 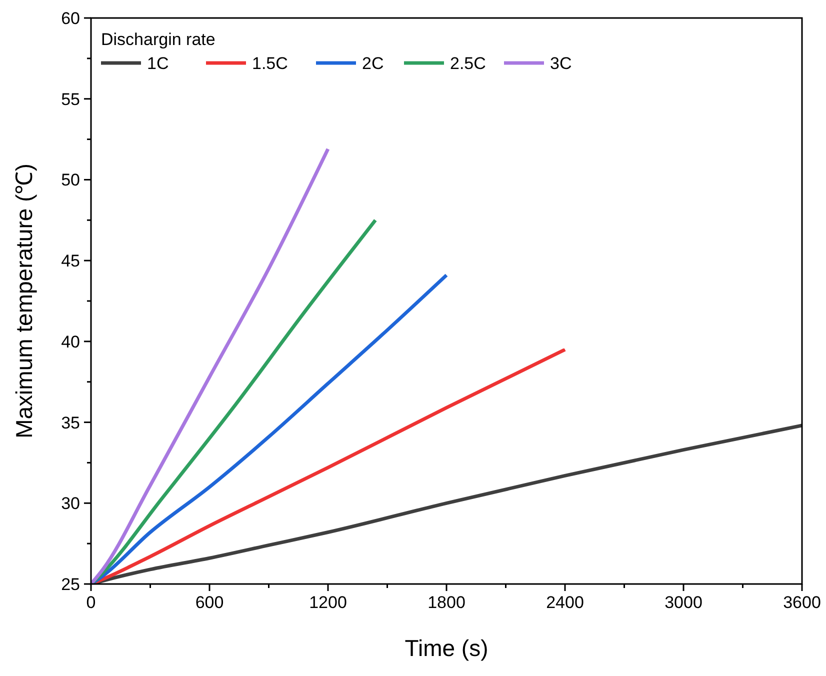 What do you see at coordinates (70, 584) in the screenshot?
I see `y-tick-label: 25` at bounding box center [70, 584].